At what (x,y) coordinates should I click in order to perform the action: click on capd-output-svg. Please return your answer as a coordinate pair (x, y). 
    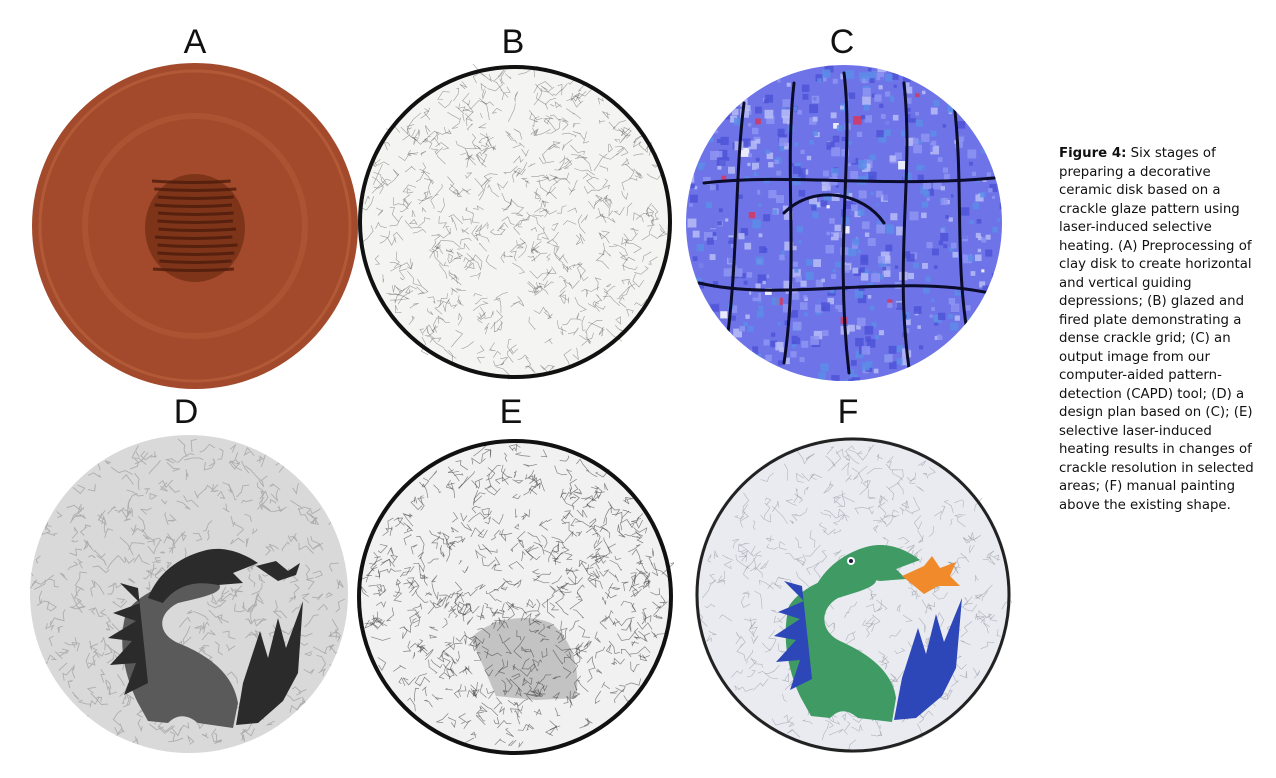
    Looking at the image, I should click on (844, 223).